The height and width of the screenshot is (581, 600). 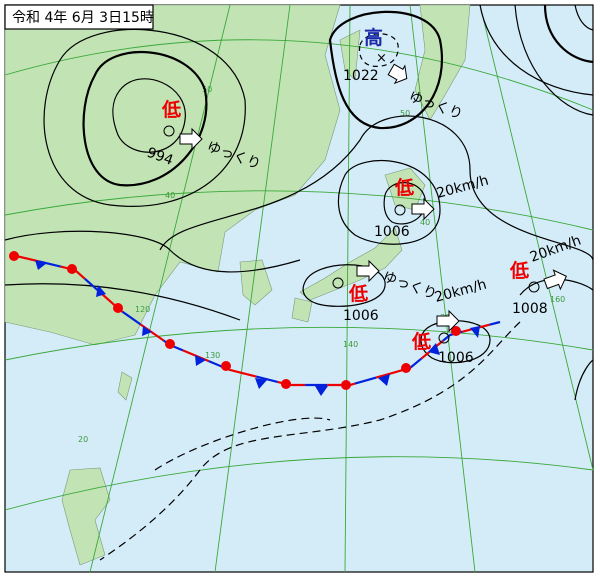 What do you see at coordinates (212, 355) in the screenshot?
I see `grid-label: 130` at bounding box center [212, 355].